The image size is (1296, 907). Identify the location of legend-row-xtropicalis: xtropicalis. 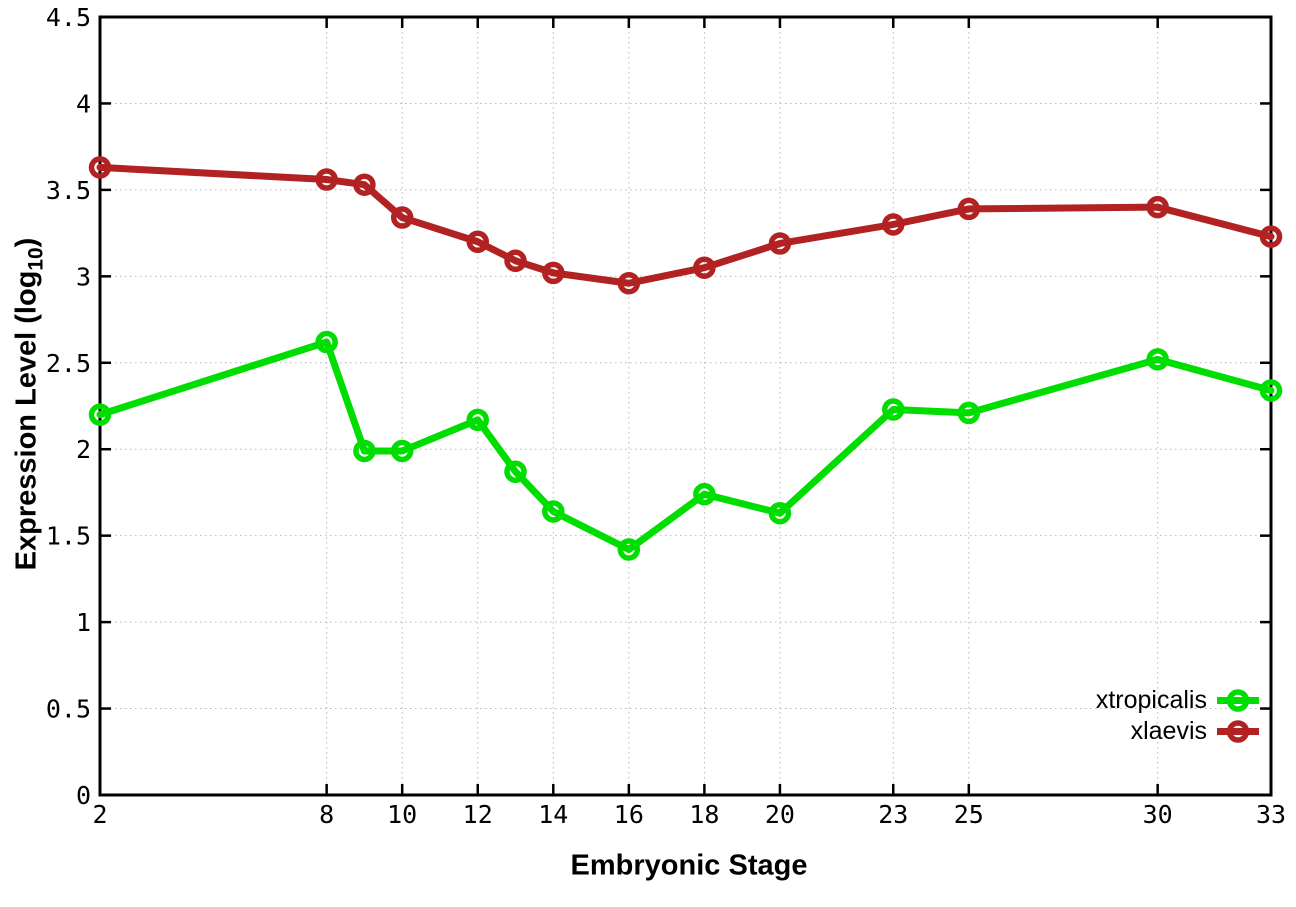
(1178, 700).